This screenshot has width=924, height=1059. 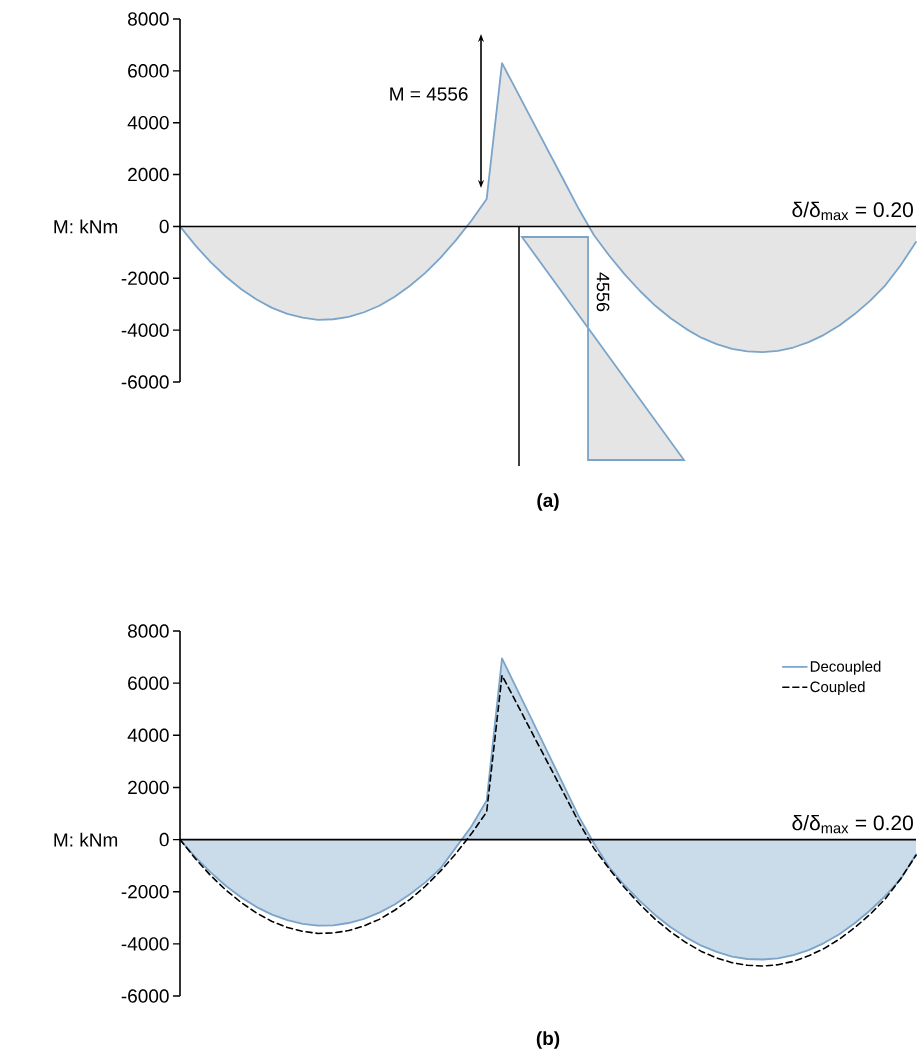 What do you see at coordinates (548, 1040) in the screenshot?
I see `text: (b)` at bounding box center [548, 1040].